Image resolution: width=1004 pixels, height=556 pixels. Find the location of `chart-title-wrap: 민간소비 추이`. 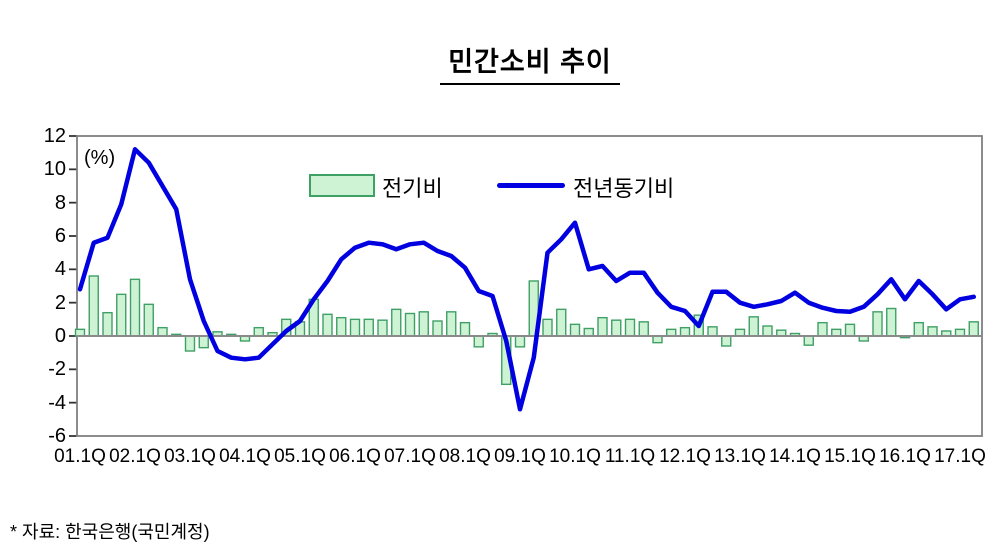

chart-title-wrap: 민간소비 추이 is located at coordinates (516, 62).